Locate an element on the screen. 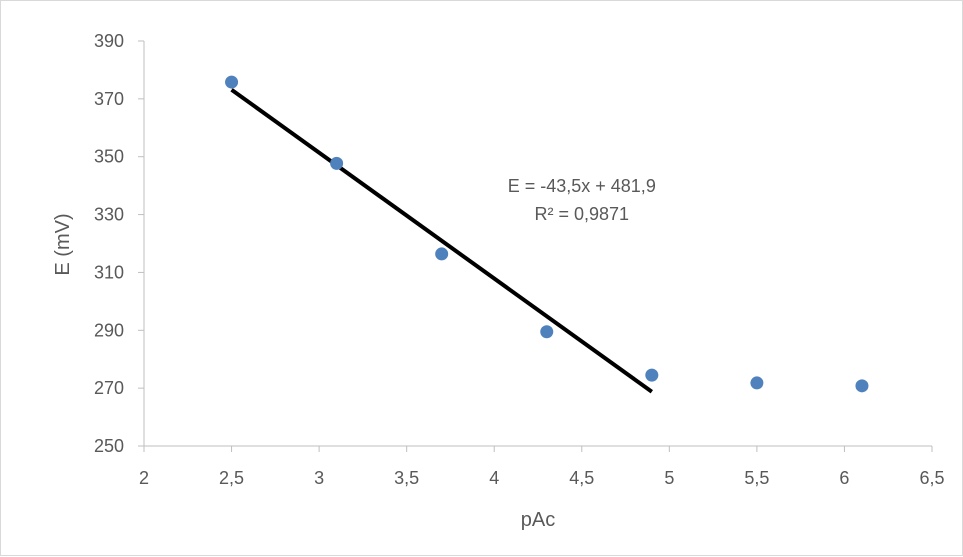  y-tick-label: 270 is located at coordinates (109, 388).